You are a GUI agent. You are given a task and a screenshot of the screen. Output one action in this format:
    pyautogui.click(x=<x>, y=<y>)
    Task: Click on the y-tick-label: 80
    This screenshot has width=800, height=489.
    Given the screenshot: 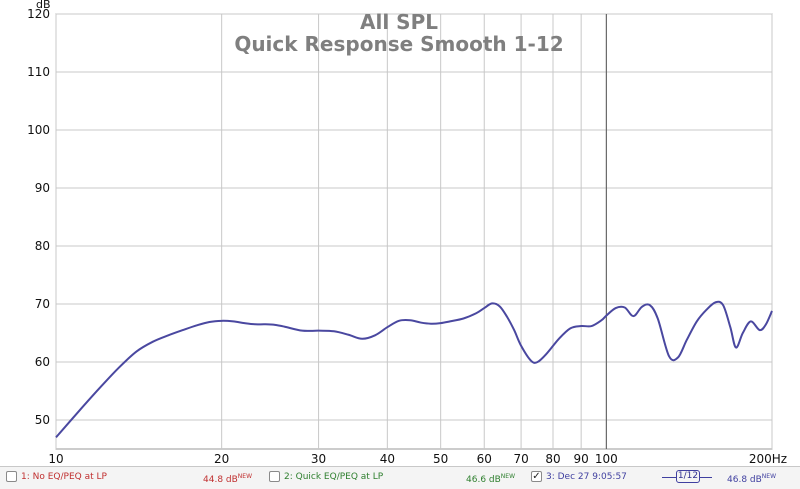 What is the action you would take?
    pyautogui.click(x=42, y=246)
    